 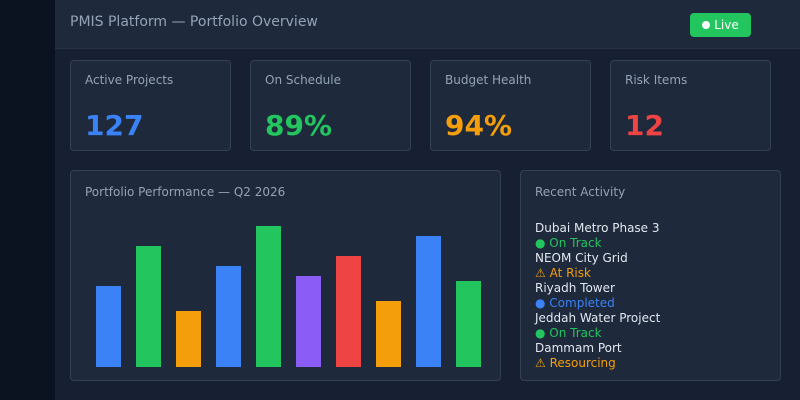 What do you see at coordinates (129, 80) in the screenshot?
I see `stat-label: Active Projects` at bounding box center [129, 80].